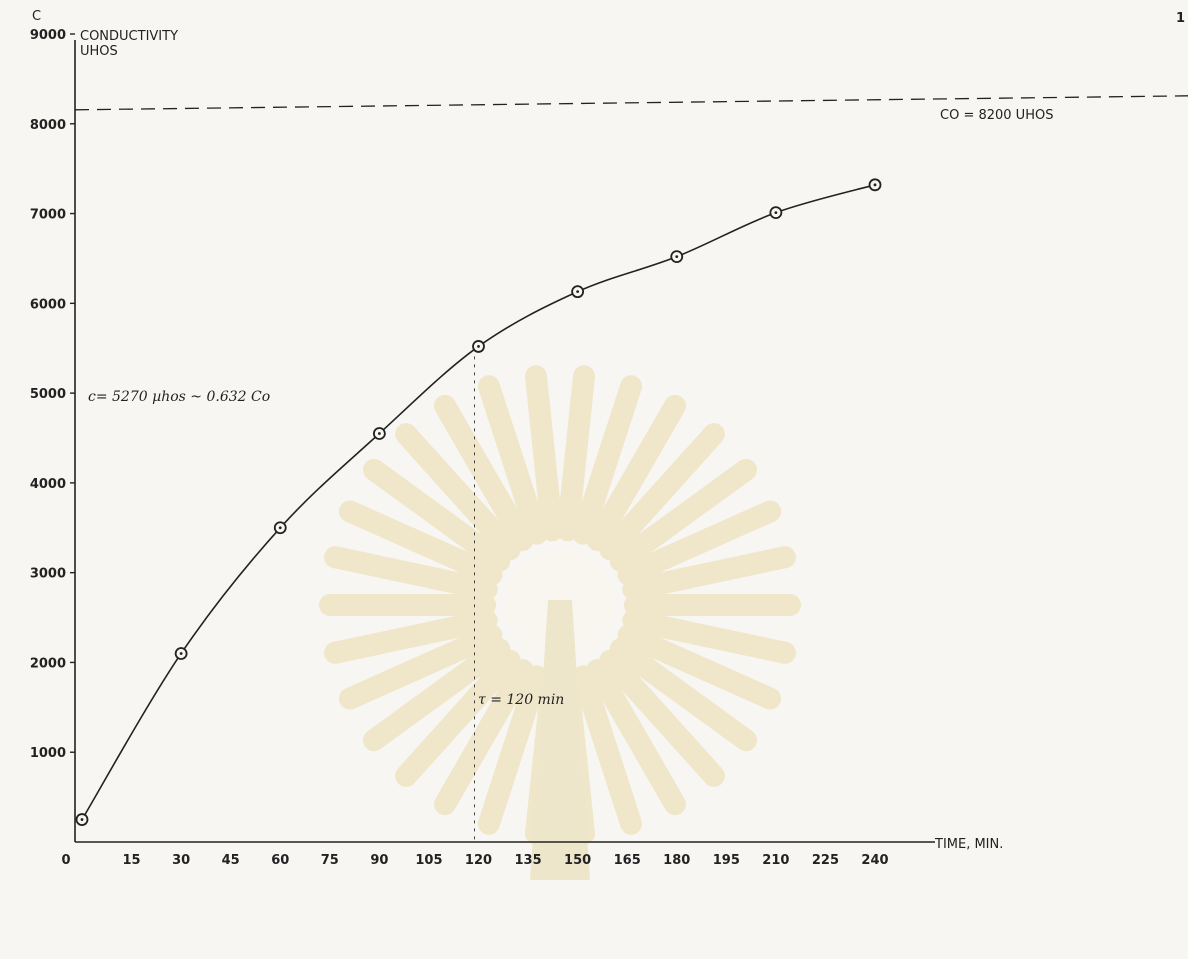  I want to click on x-tick-label: 105, so click(428, 860).